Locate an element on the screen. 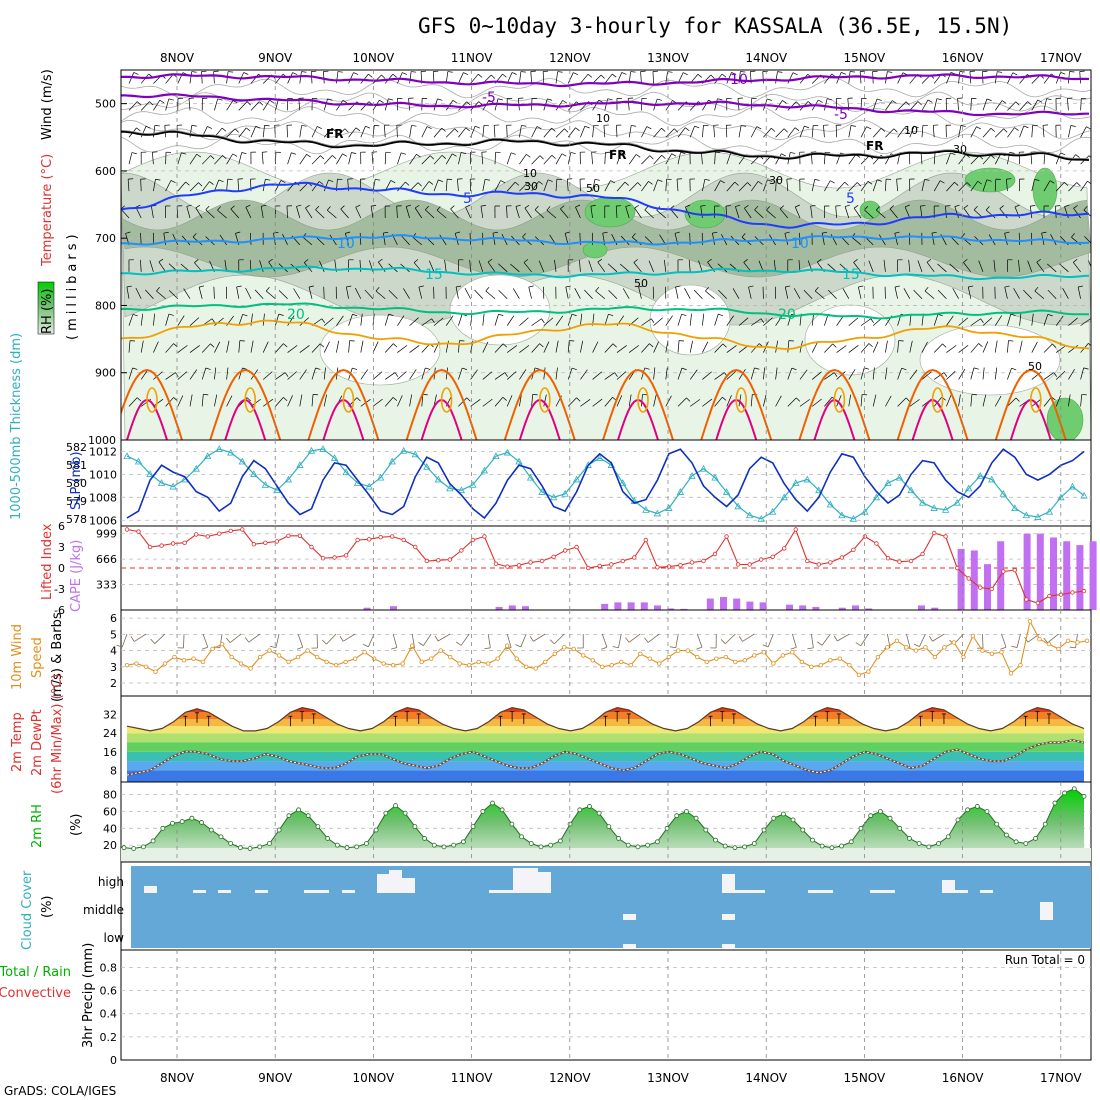 The height and width of the screenshot is (1100, 1100). contour-t25-cell is located at coordinates (348, 400).